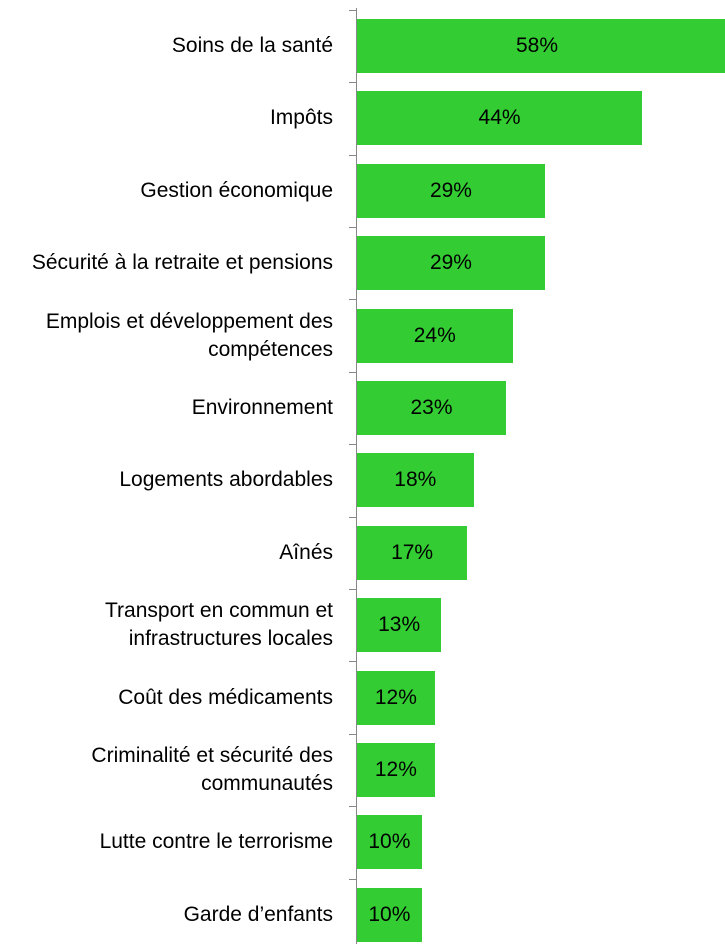 This screenshot has width=725, height=944. I want to click on value-label: 17%, so click(412, 552).